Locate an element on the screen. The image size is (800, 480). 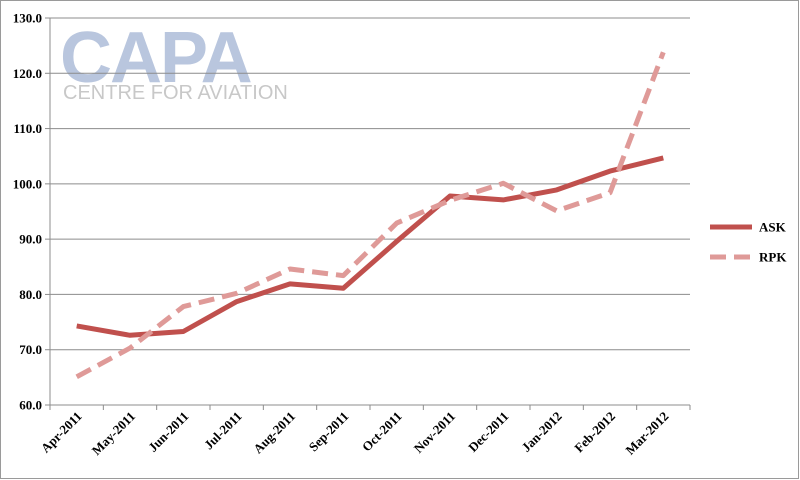
capa-watermark: CAPA CENTRE FOR AVIATION is located at coordinates (174, 61).